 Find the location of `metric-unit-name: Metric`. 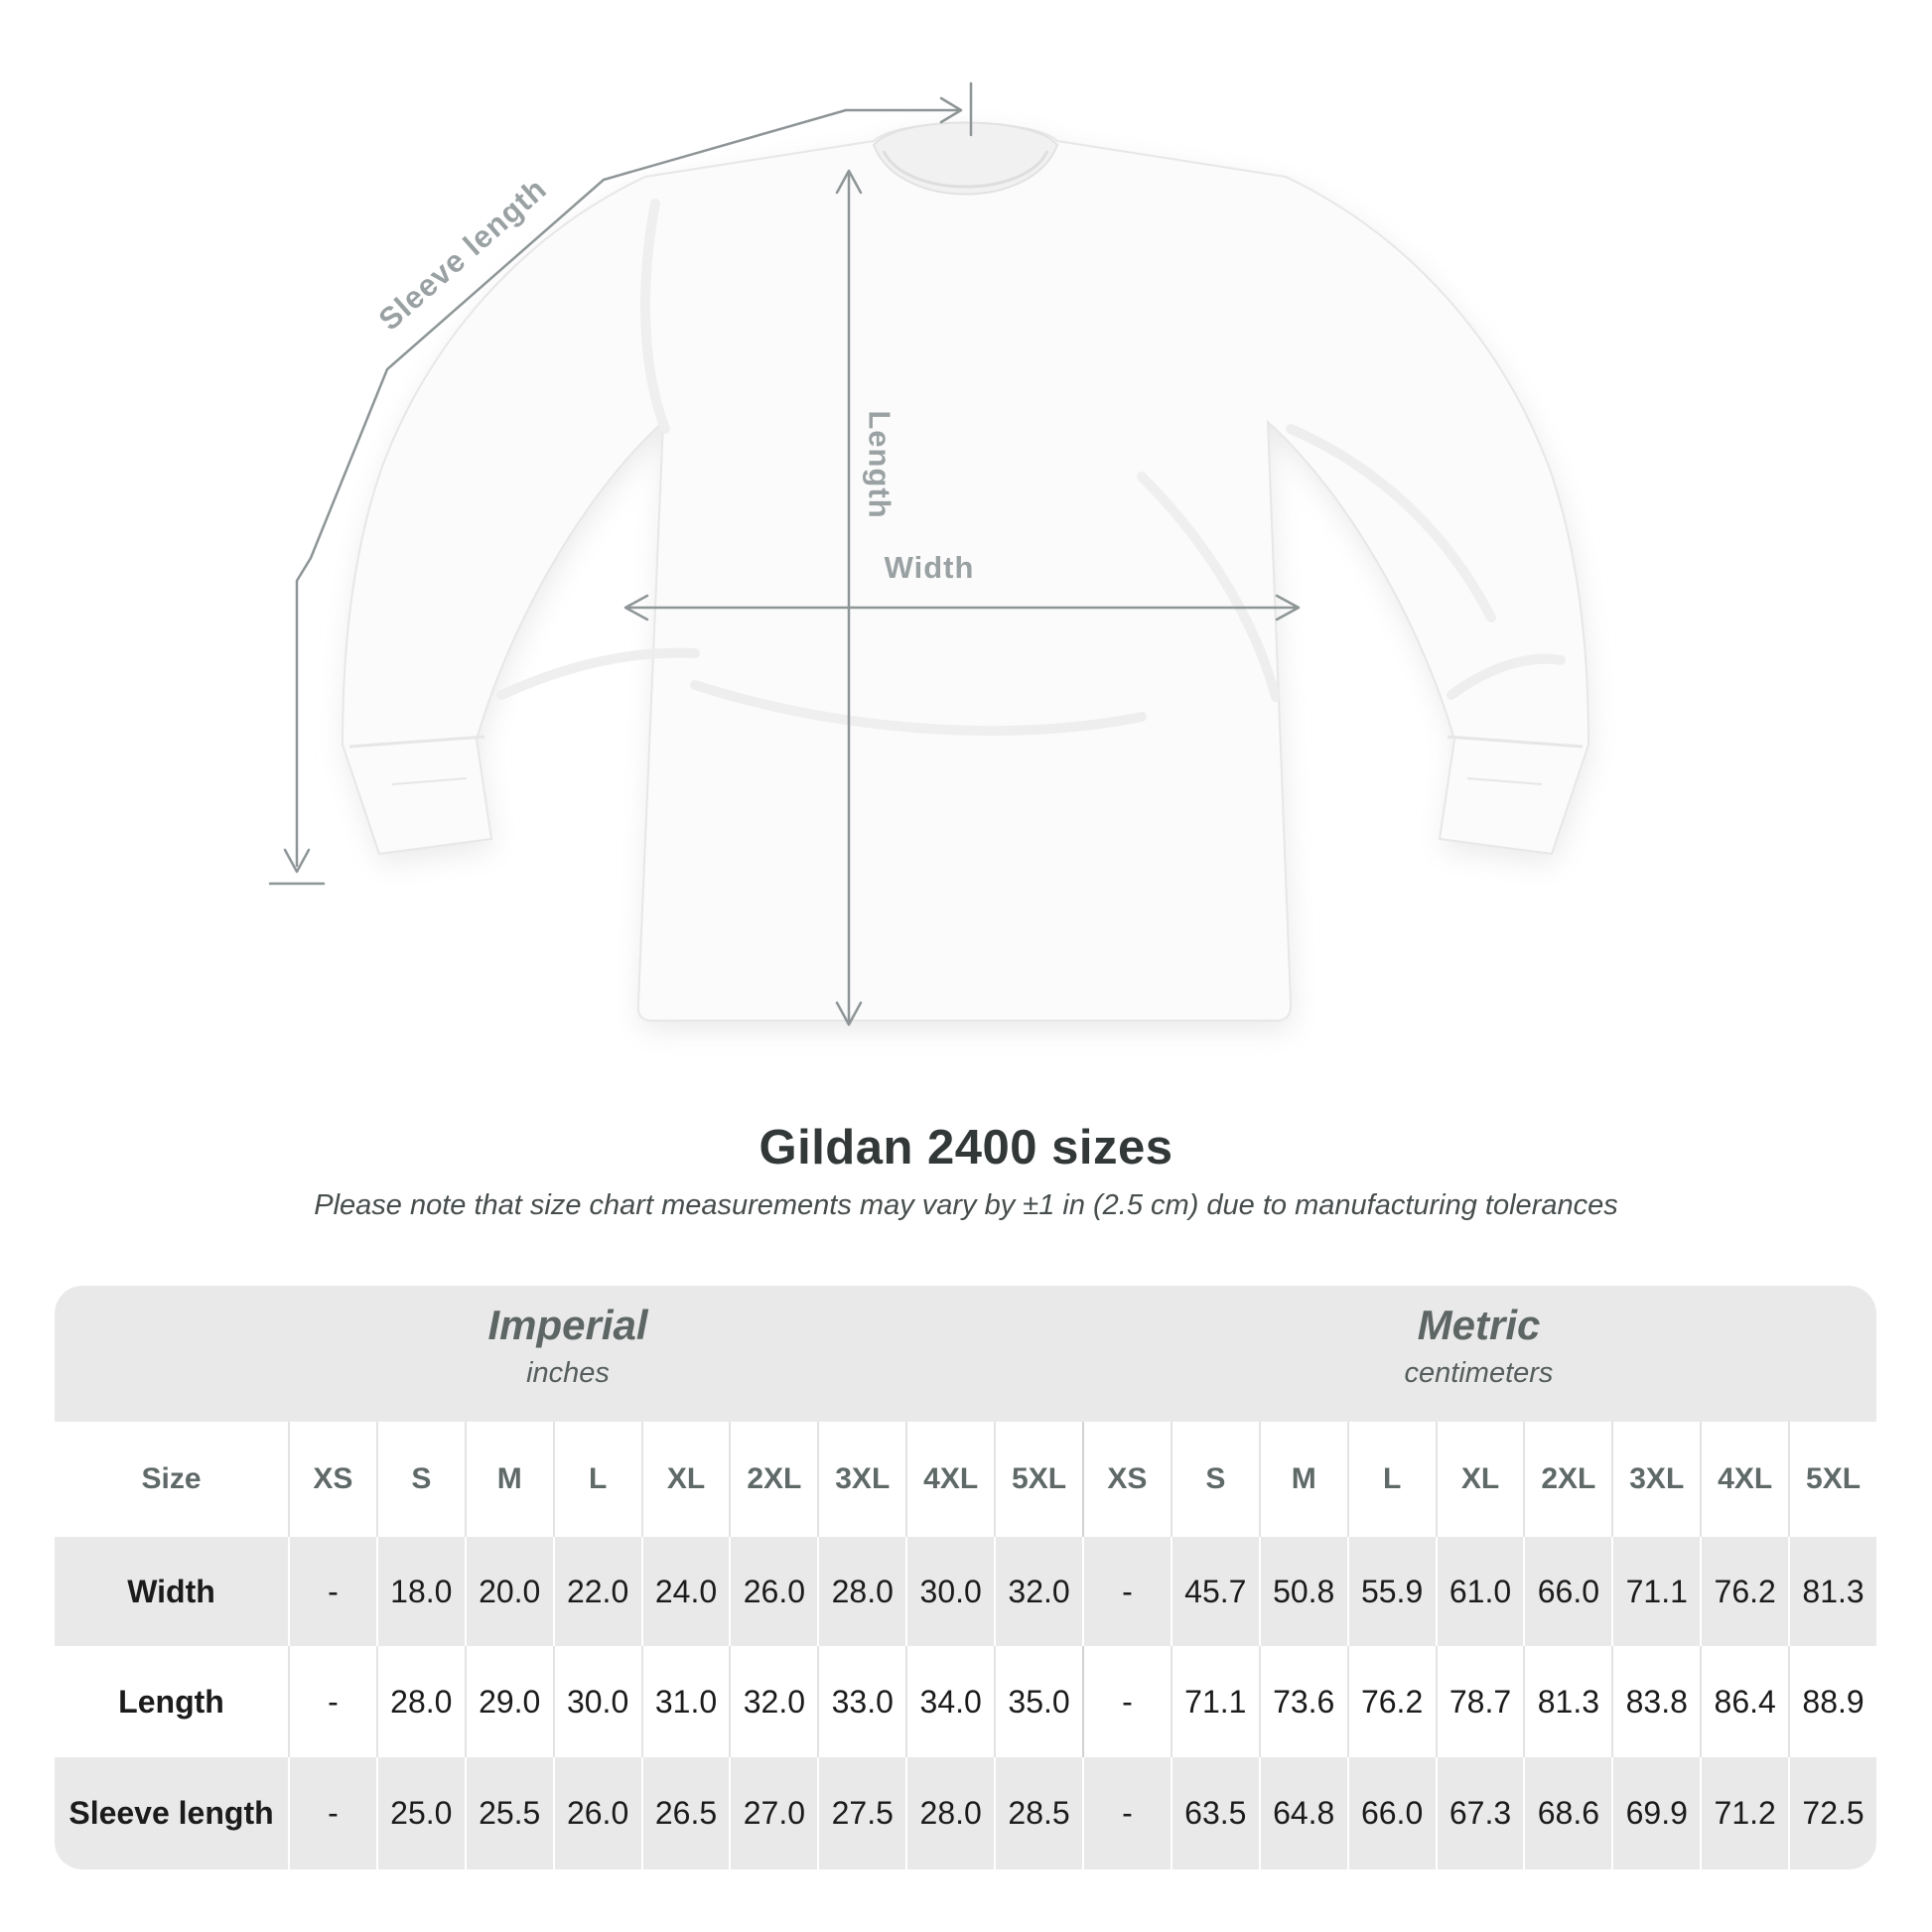

metric-unit-name: Metric is located at coordinates (1479, 1325).